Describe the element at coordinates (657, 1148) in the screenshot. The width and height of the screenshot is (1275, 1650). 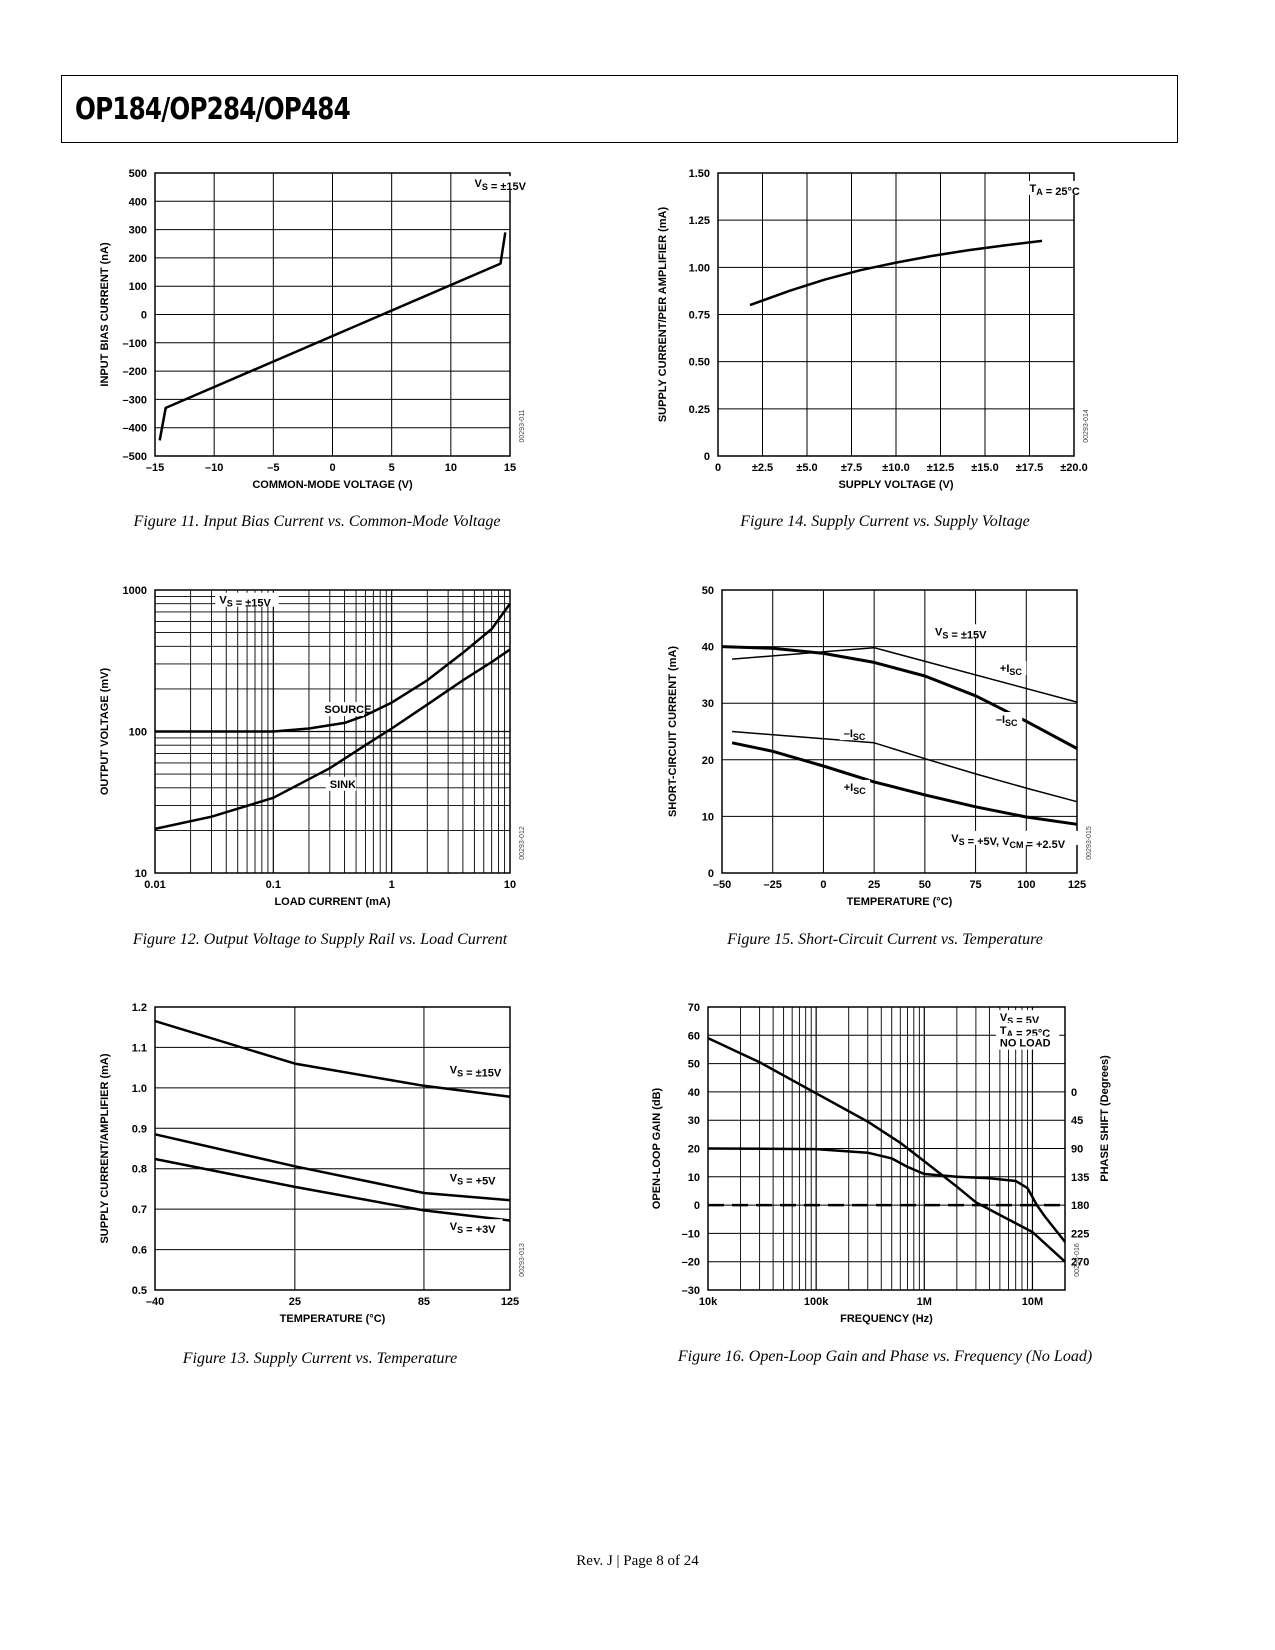
I see `y-axis-label: OPEN-LOOP GAIN (dB)` at that location.